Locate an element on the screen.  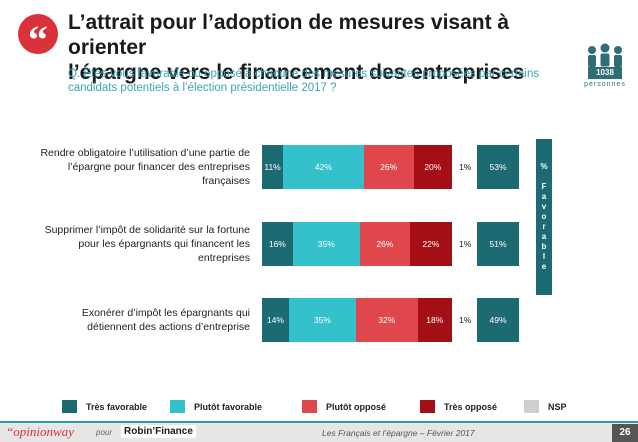
legend-label: Plutôt opposé is located at coordinates (356, 406).